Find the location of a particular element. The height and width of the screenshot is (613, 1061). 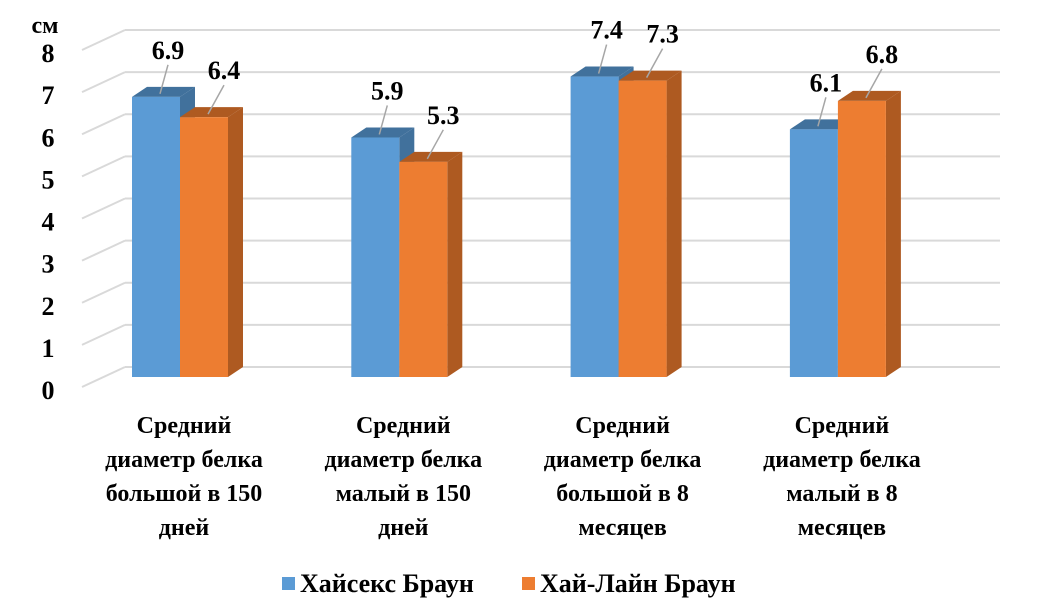

data-label: 5.9 is located at coordinates (387, 90).